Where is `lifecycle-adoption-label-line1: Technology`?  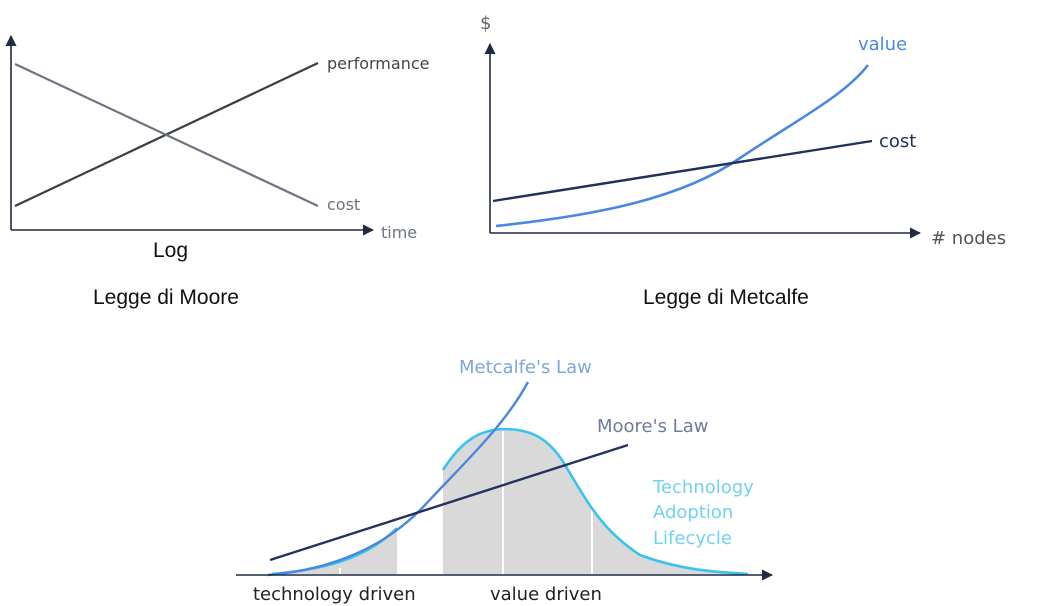
lifecycle-adoption-label-line1: Technology is located at coordinates (703, 487).